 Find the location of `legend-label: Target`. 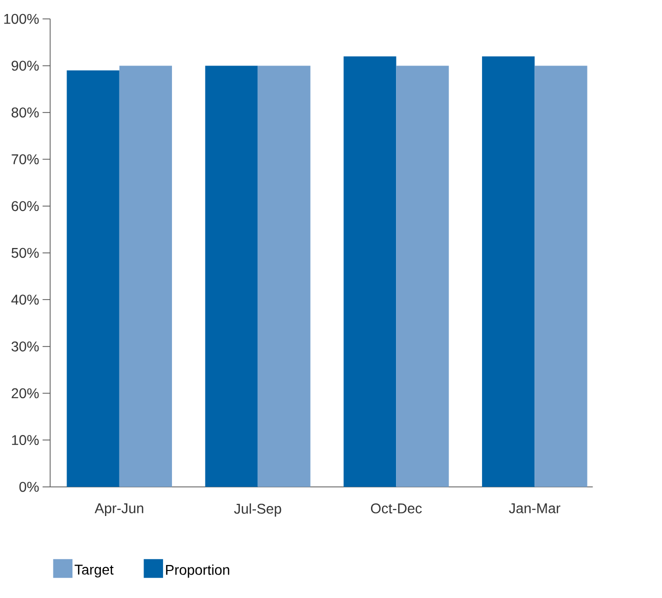

legend-label: Target is located at coordinates (94, 571).